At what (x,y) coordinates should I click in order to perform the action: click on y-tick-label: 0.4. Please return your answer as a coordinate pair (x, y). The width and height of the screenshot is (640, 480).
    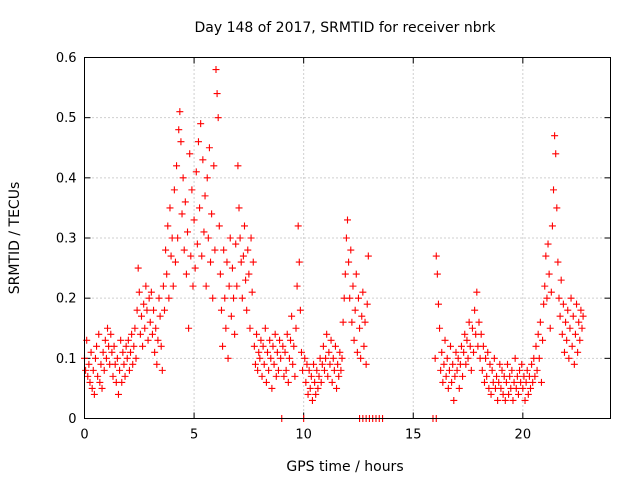
    Looking at the image, I should click on (66, 178).